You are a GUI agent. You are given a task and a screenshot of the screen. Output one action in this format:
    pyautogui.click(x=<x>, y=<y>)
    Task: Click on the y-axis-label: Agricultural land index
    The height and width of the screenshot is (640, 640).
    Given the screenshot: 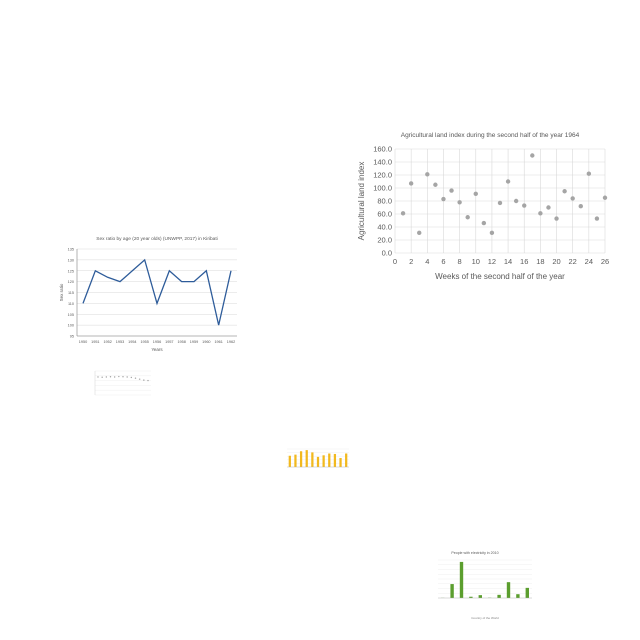 What is the action you would take?
    pyautogui.click(x=361, y=201)
    